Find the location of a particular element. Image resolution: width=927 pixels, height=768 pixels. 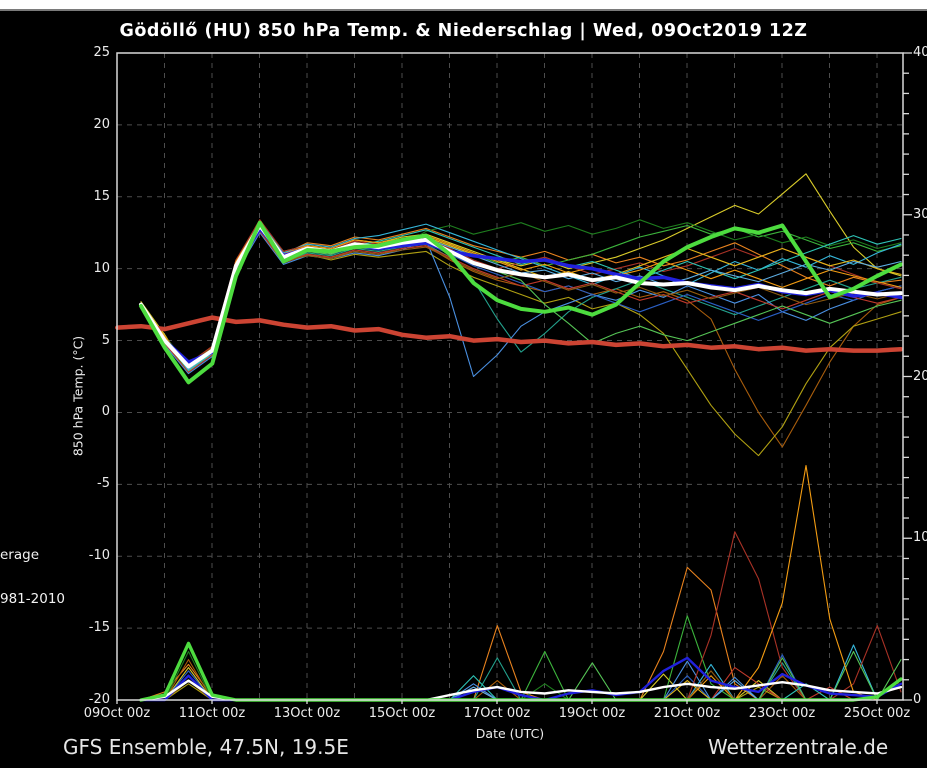

left-axis-tick-label: -20 is located at coordinates (99, 699).